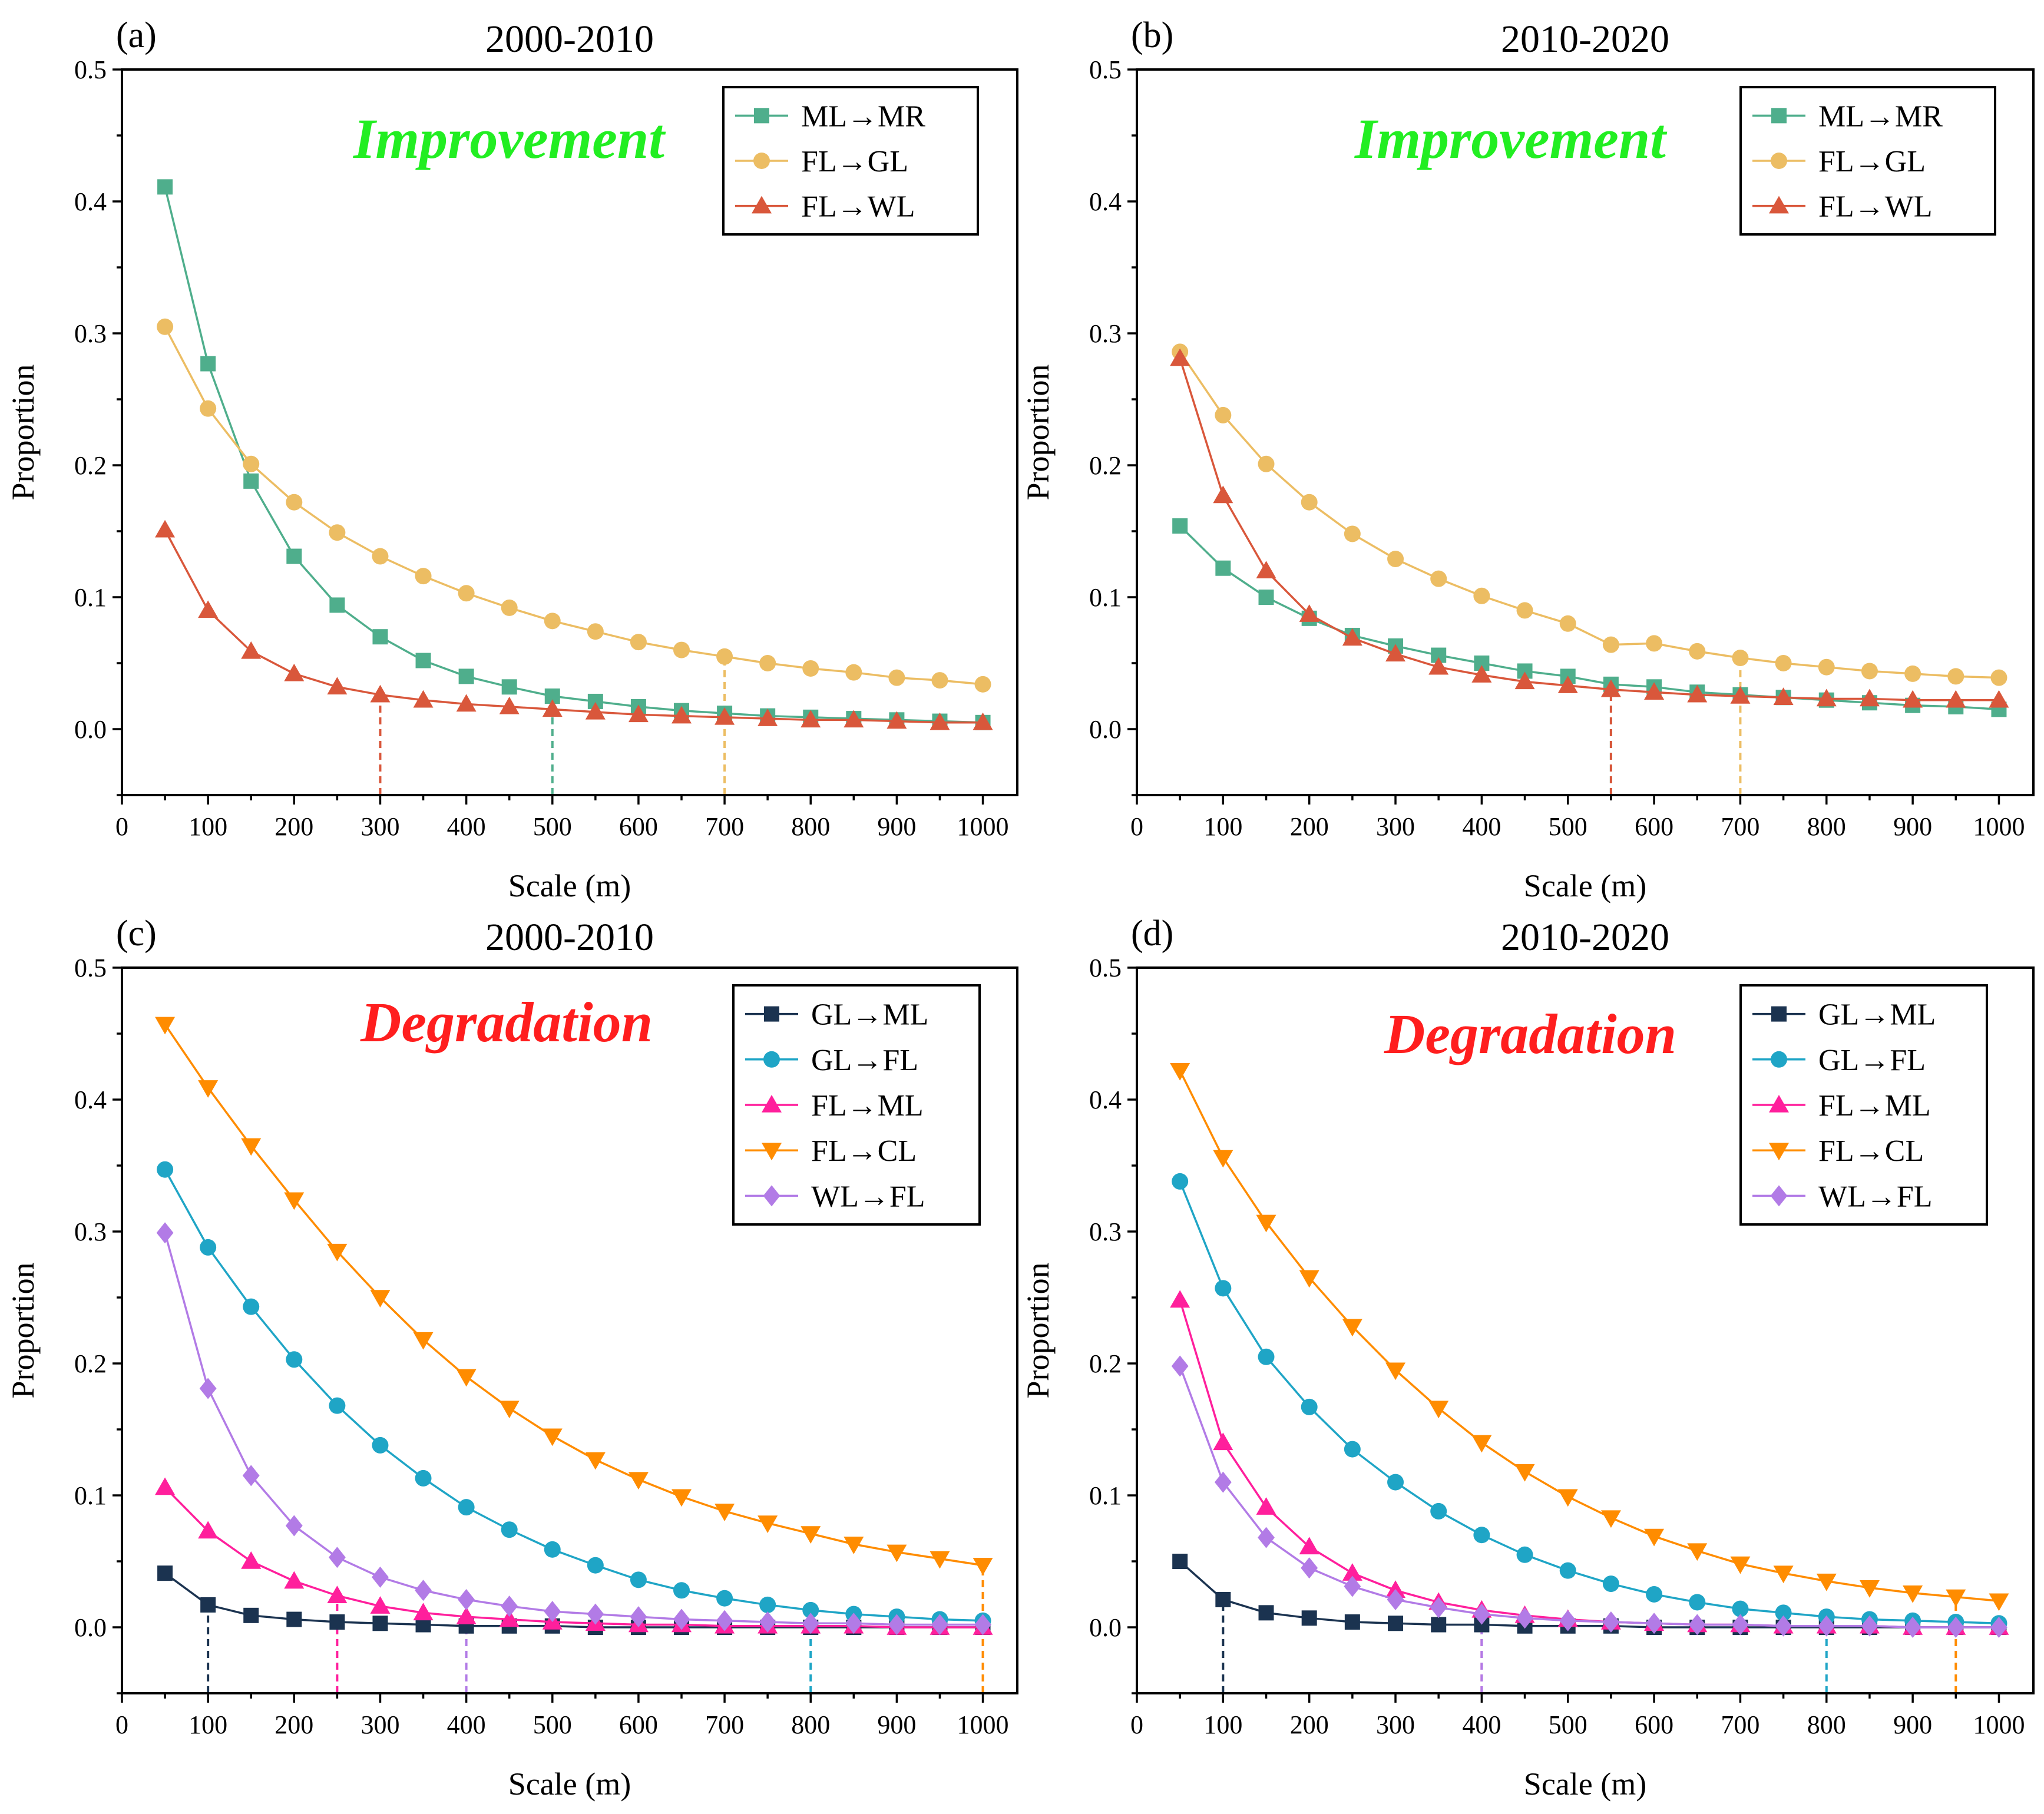 This screenshot has height=1814, width=2044. I want to click on legend-label: ML→MR, so click(1880, 116).